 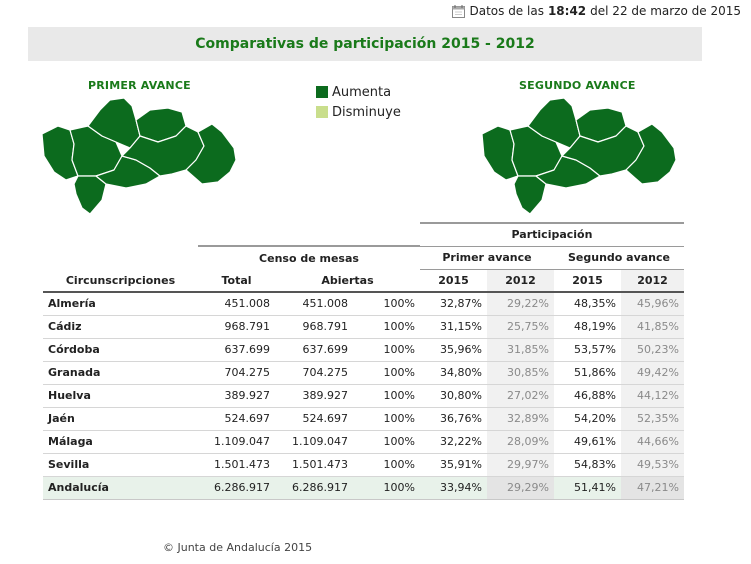 What do you see at coordinates (552, 234) in the screenshot?
I see `participacion-header: Participación` at bounding box center [552, 234].